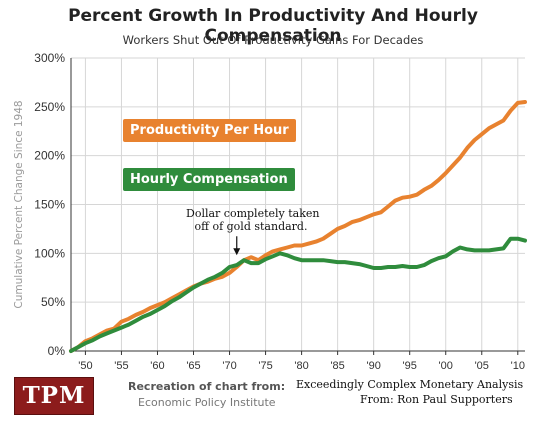 The width and height of the screenshot is (546, 431). What do you see at coordinates (157, 366) in the screenshot?
I see `x-tick-label: '60` at bounding box center [157, 366].